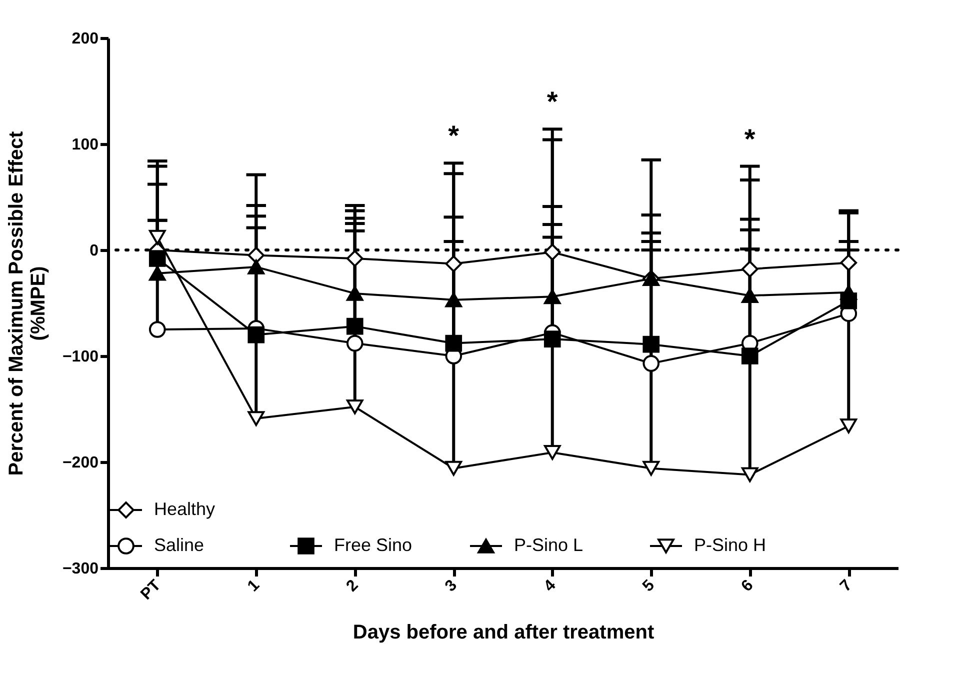 This screenshot has height=694, width=977. Describe the element at coordinates (451, 586) in the screenshot. I see `x-tick-label: 3` at that location.